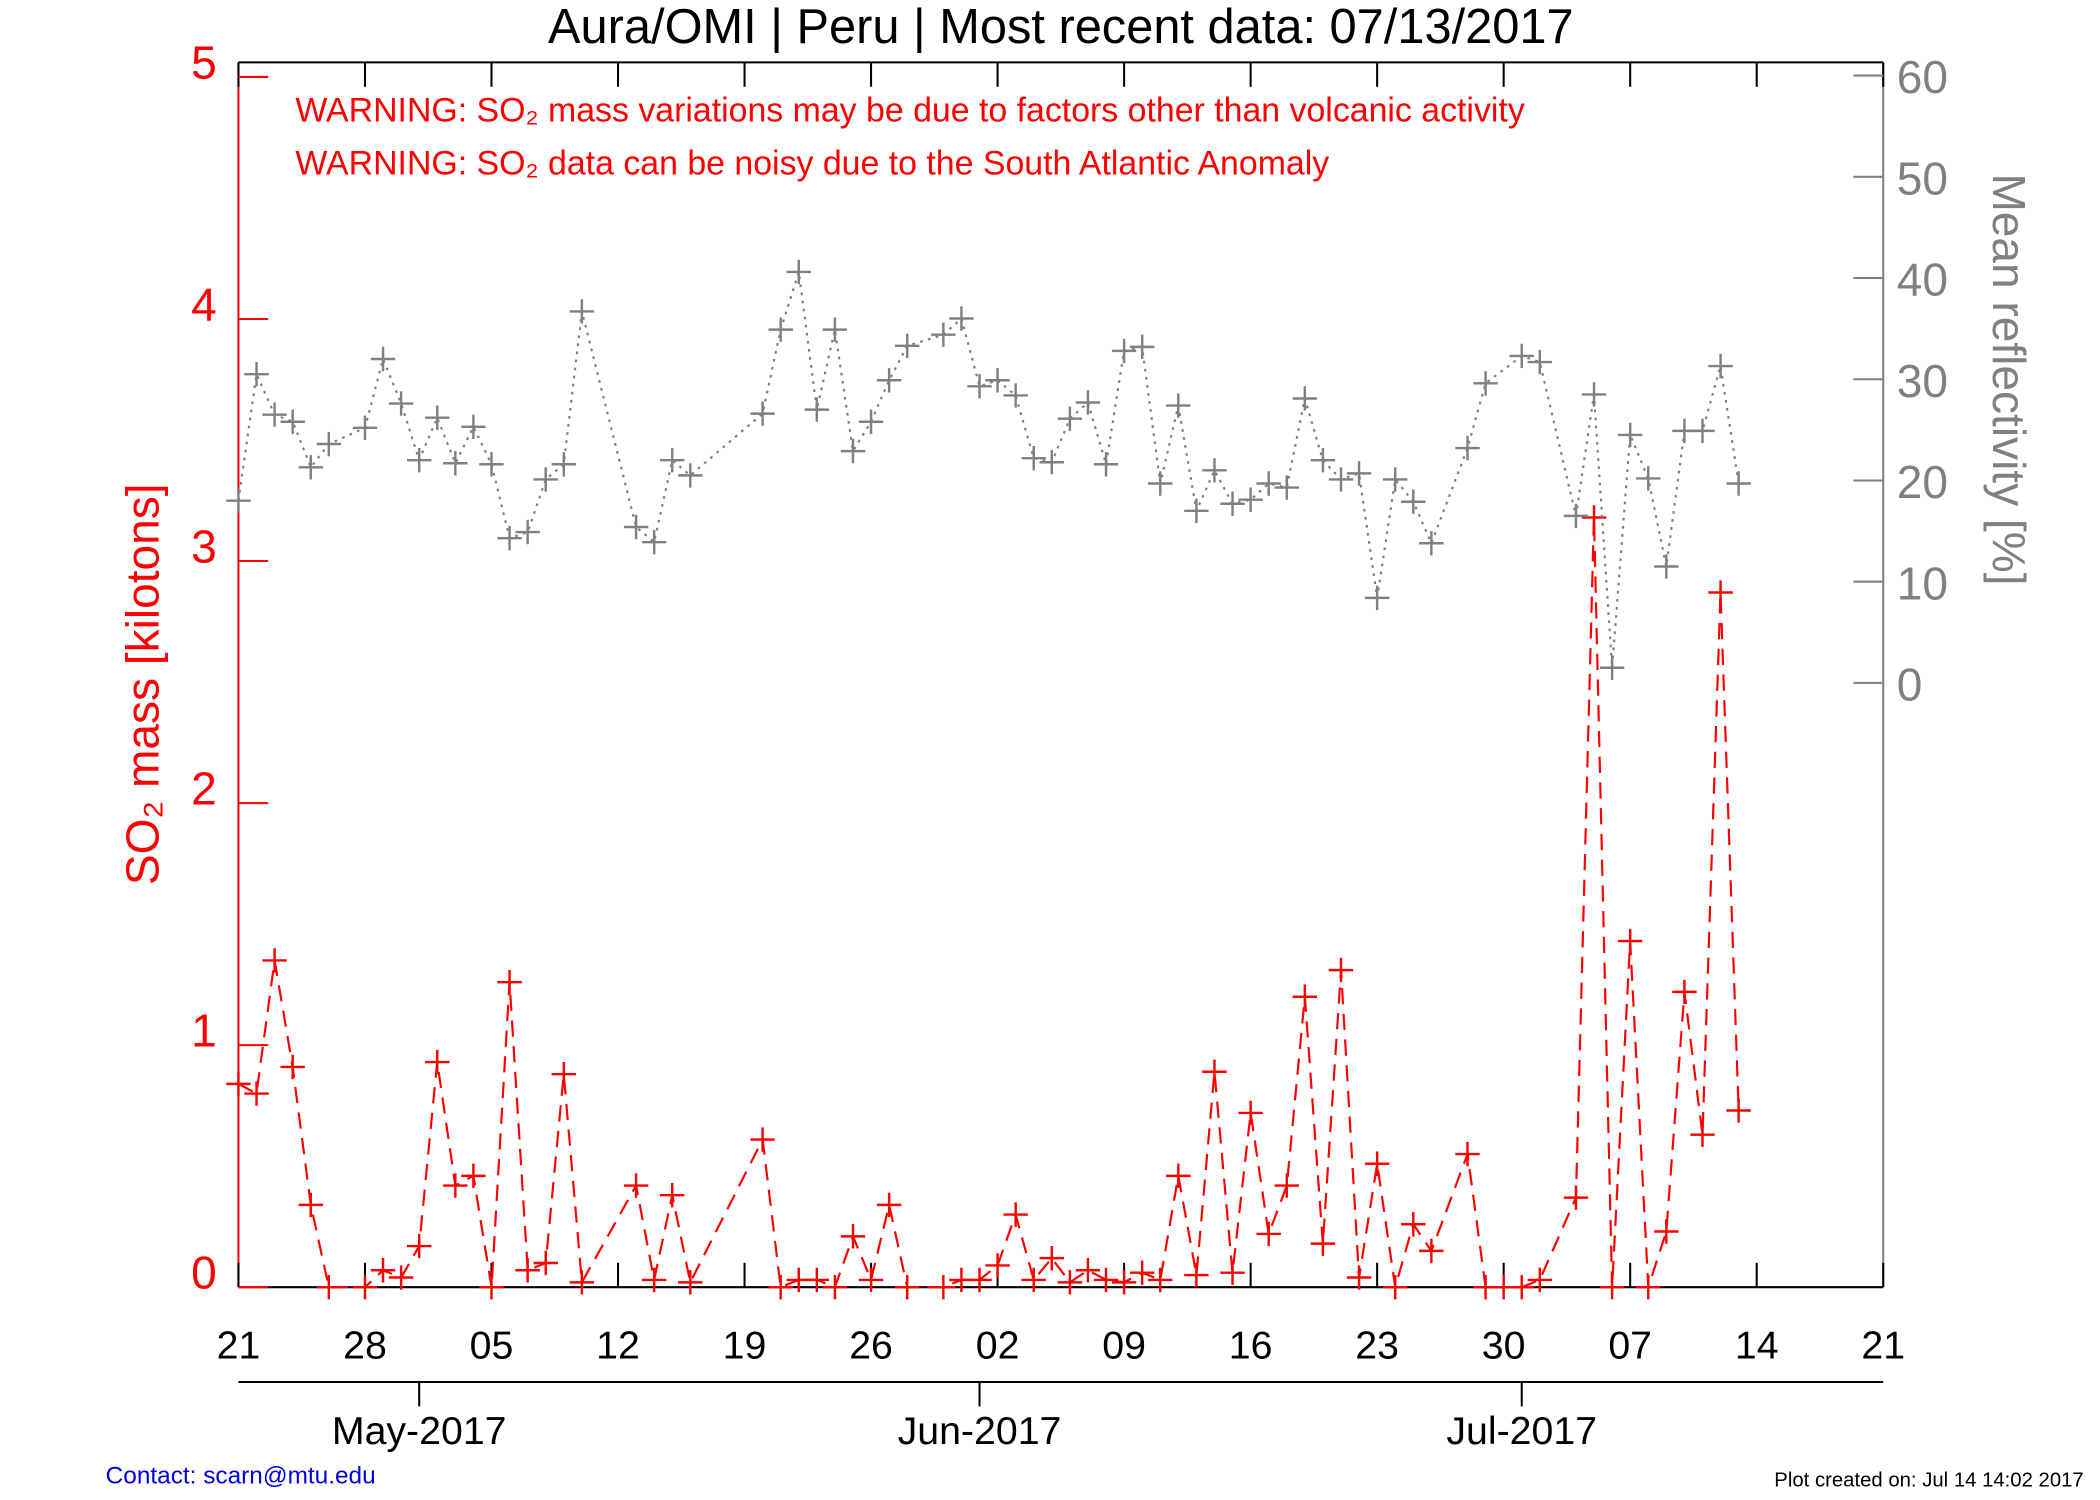  What do you see at coordinates (871, 1346) in the screenshot?
I see `x-tick-label: 26` at bounding box center [871, 1346].